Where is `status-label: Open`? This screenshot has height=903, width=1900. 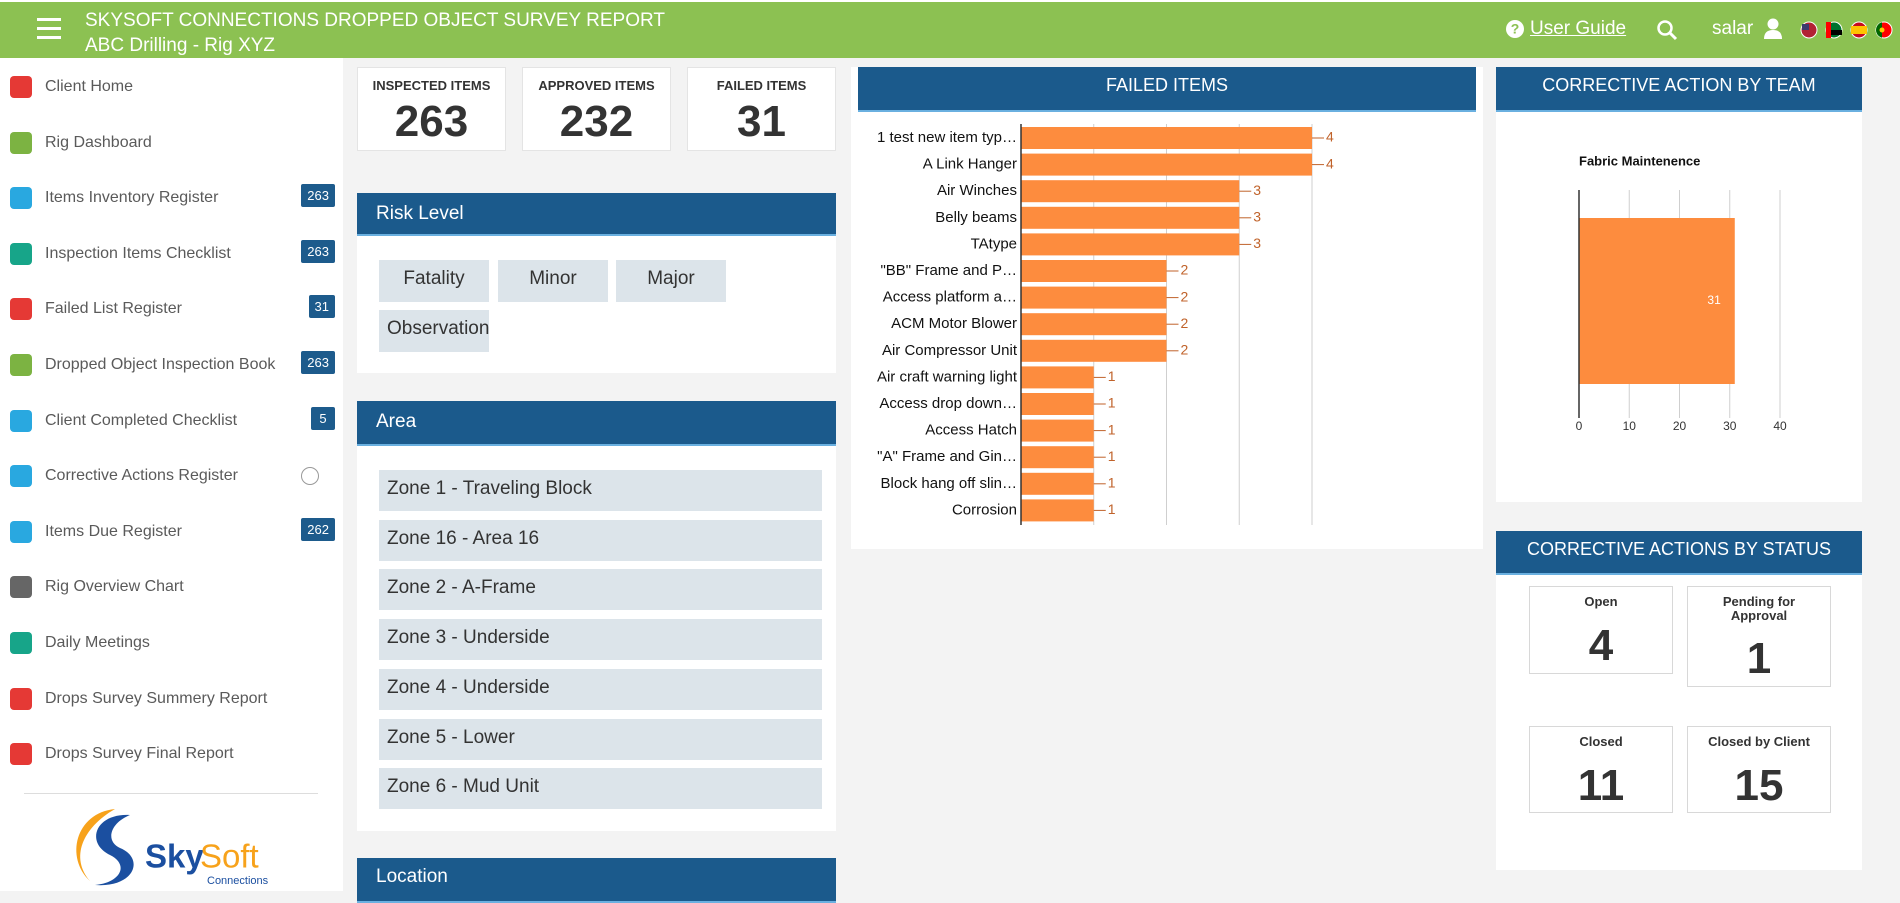
status-label: Open is located at coordinates (1601, 601).